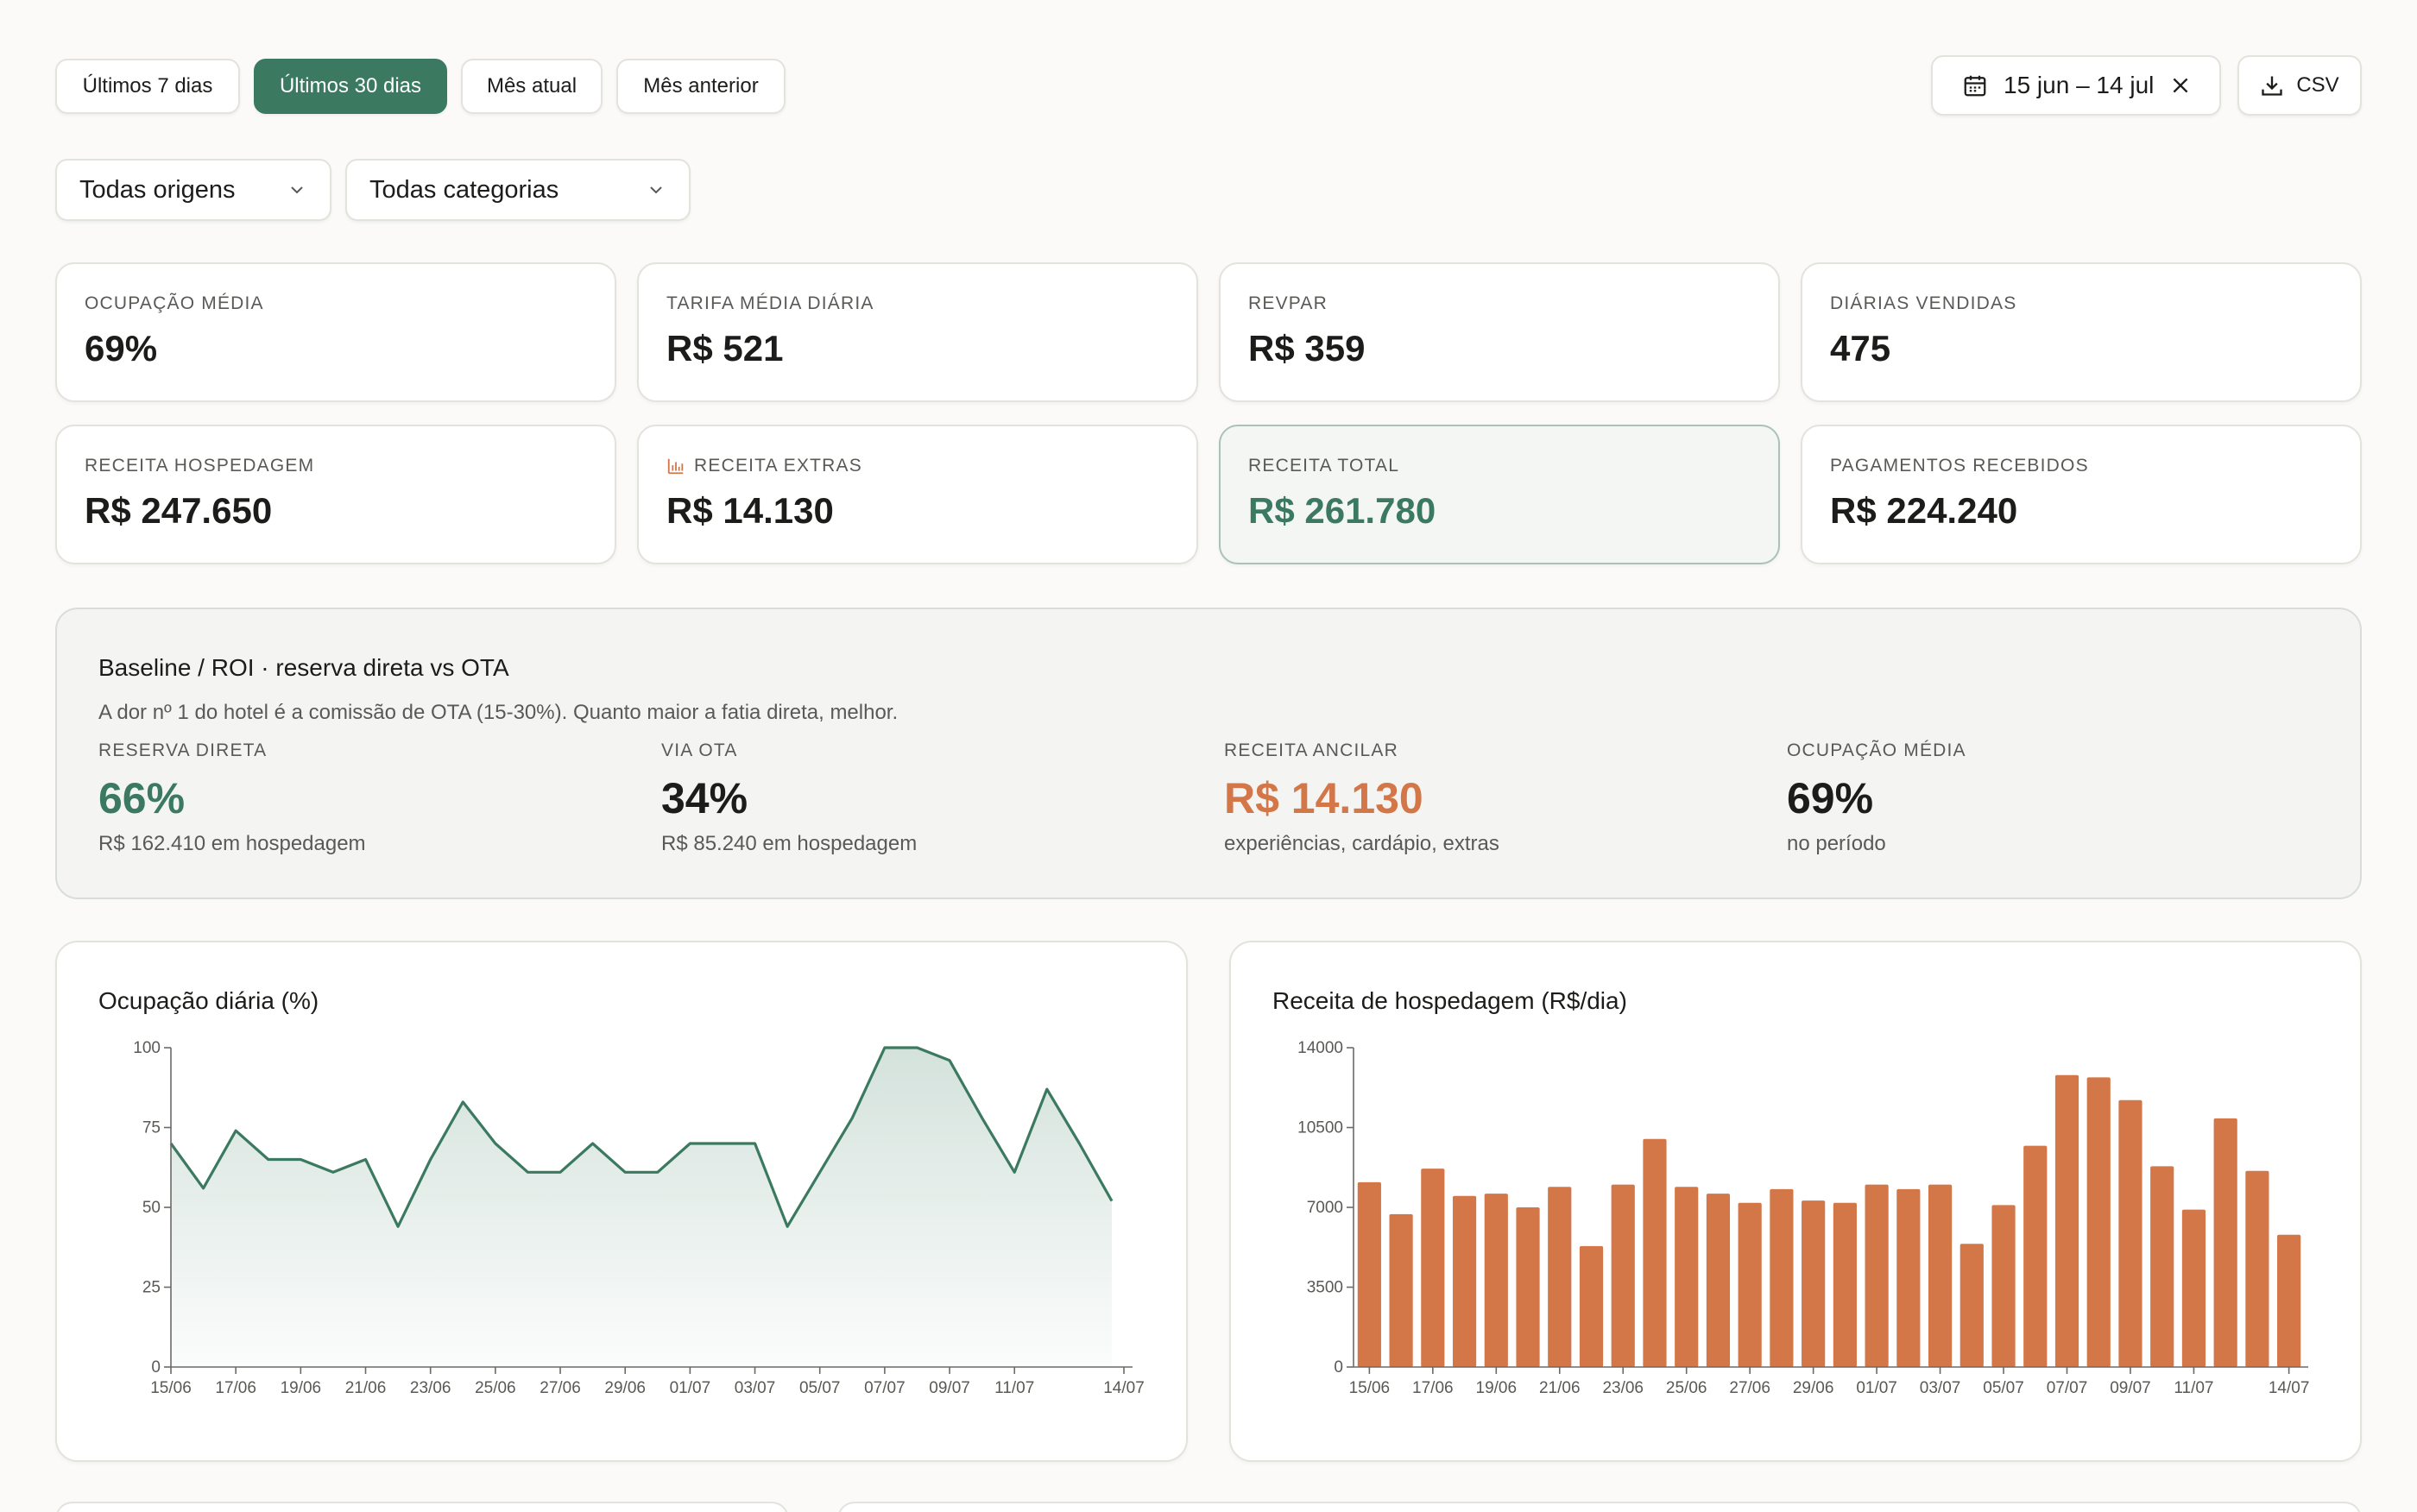  I want to click on kpi-card-occupancy: OCUPAÇÃO MÉDIA 69%, so click(335, 332).